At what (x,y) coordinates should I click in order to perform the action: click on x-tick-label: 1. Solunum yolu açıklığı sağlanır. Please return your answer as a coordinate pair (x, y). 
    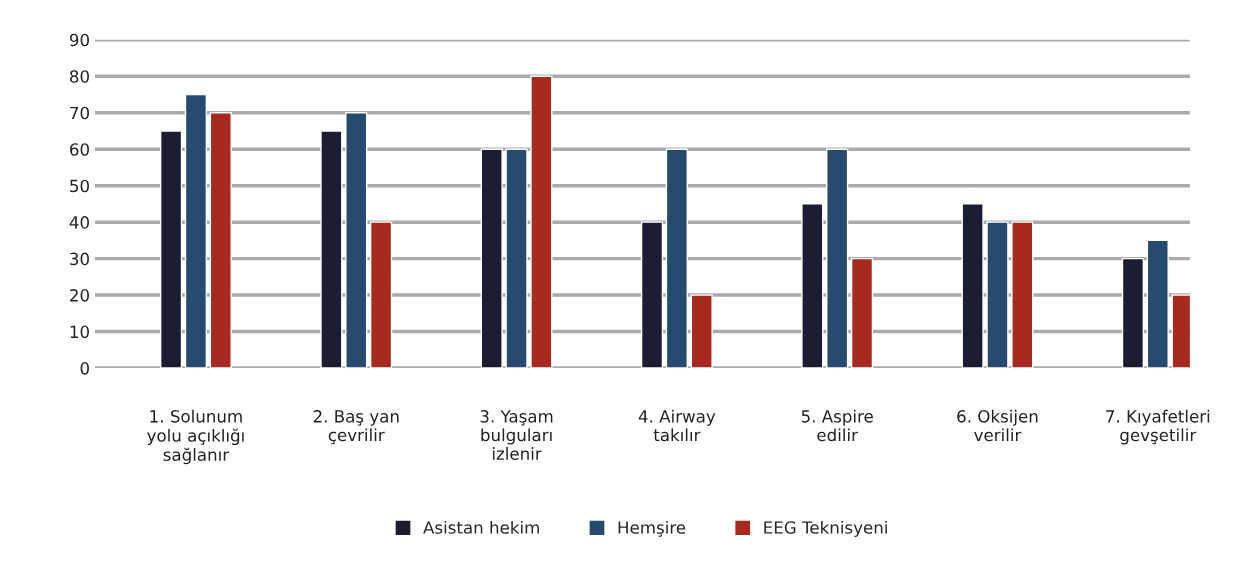
    Looking at the image, I should click on (195, 437).